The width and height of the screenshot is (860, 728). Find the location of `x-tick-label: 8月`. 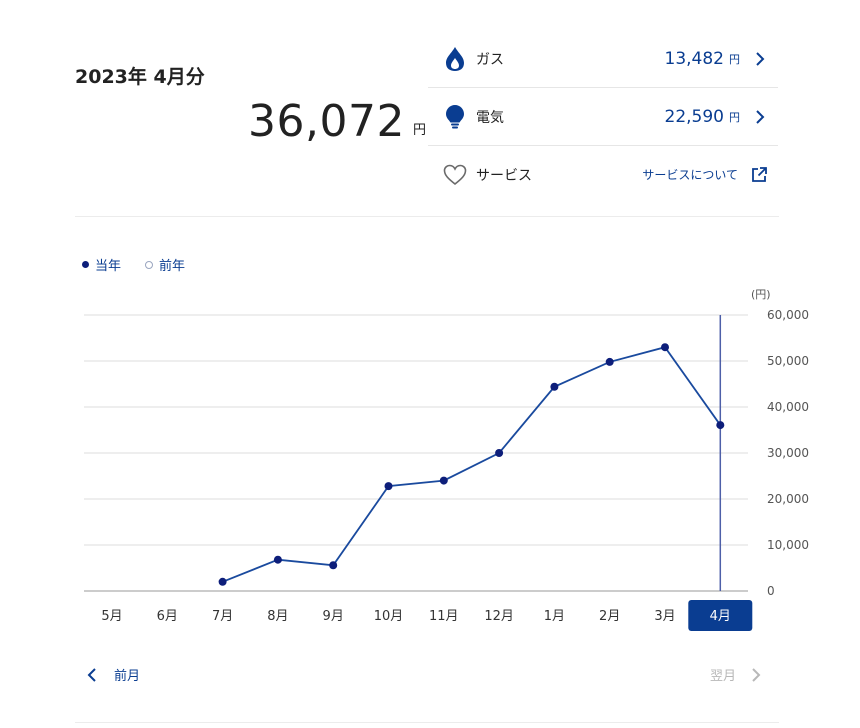

x-tick-label: 8月 is located at coordinates (277, 616).